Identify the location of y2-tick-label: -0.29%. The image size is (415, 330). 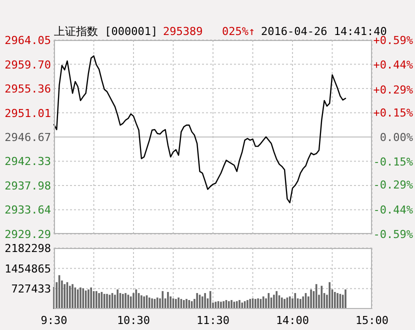
(393, 185).